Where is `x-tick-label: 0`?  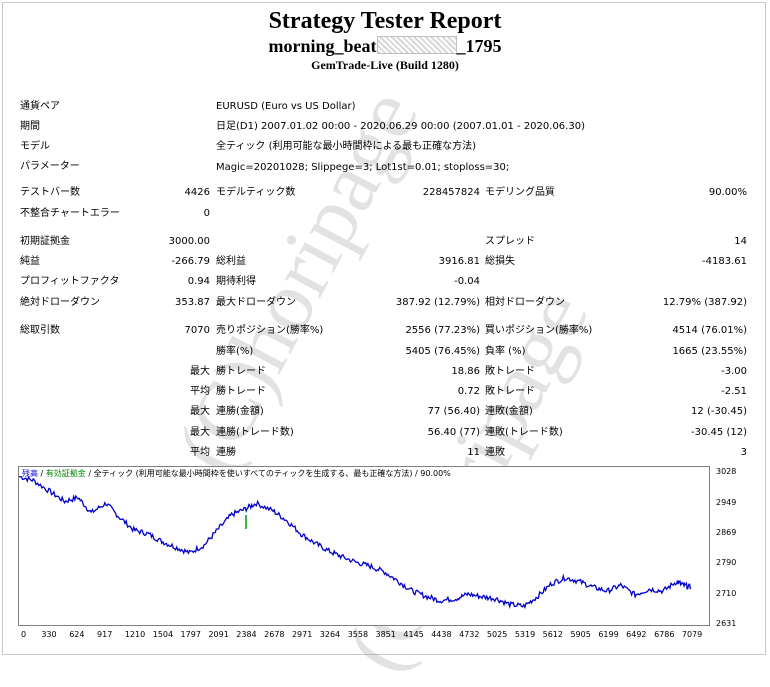 x-tick-label: 0 is located at coordinates (24, 634).